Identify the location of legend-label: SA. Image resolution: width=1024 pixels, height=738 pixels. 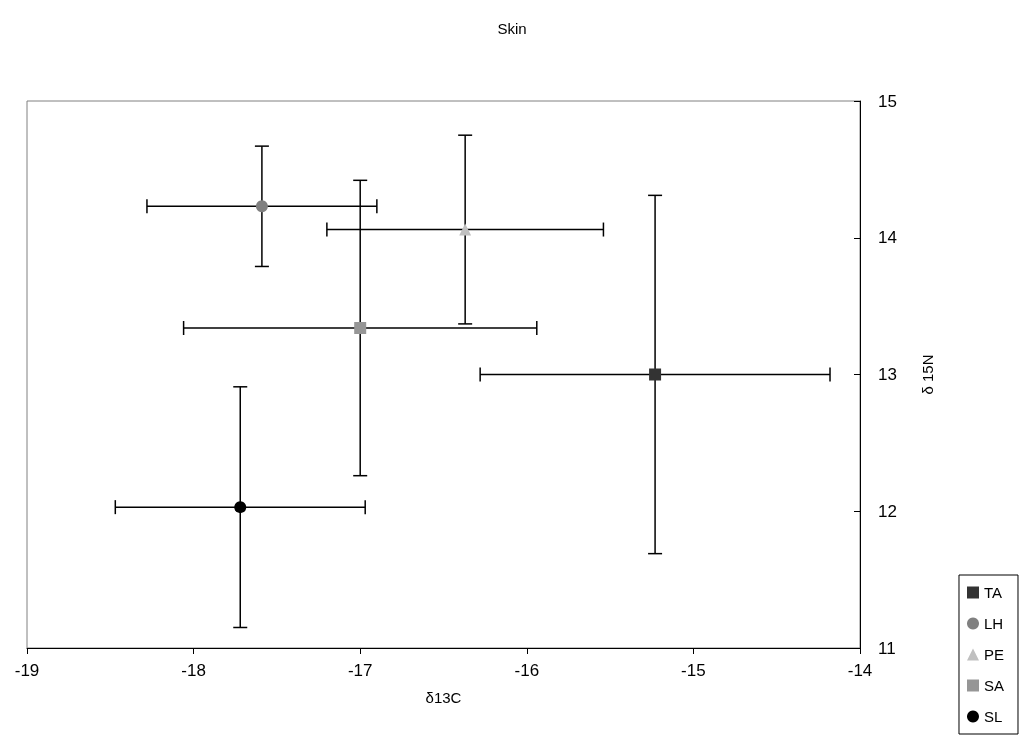
(994, 685).